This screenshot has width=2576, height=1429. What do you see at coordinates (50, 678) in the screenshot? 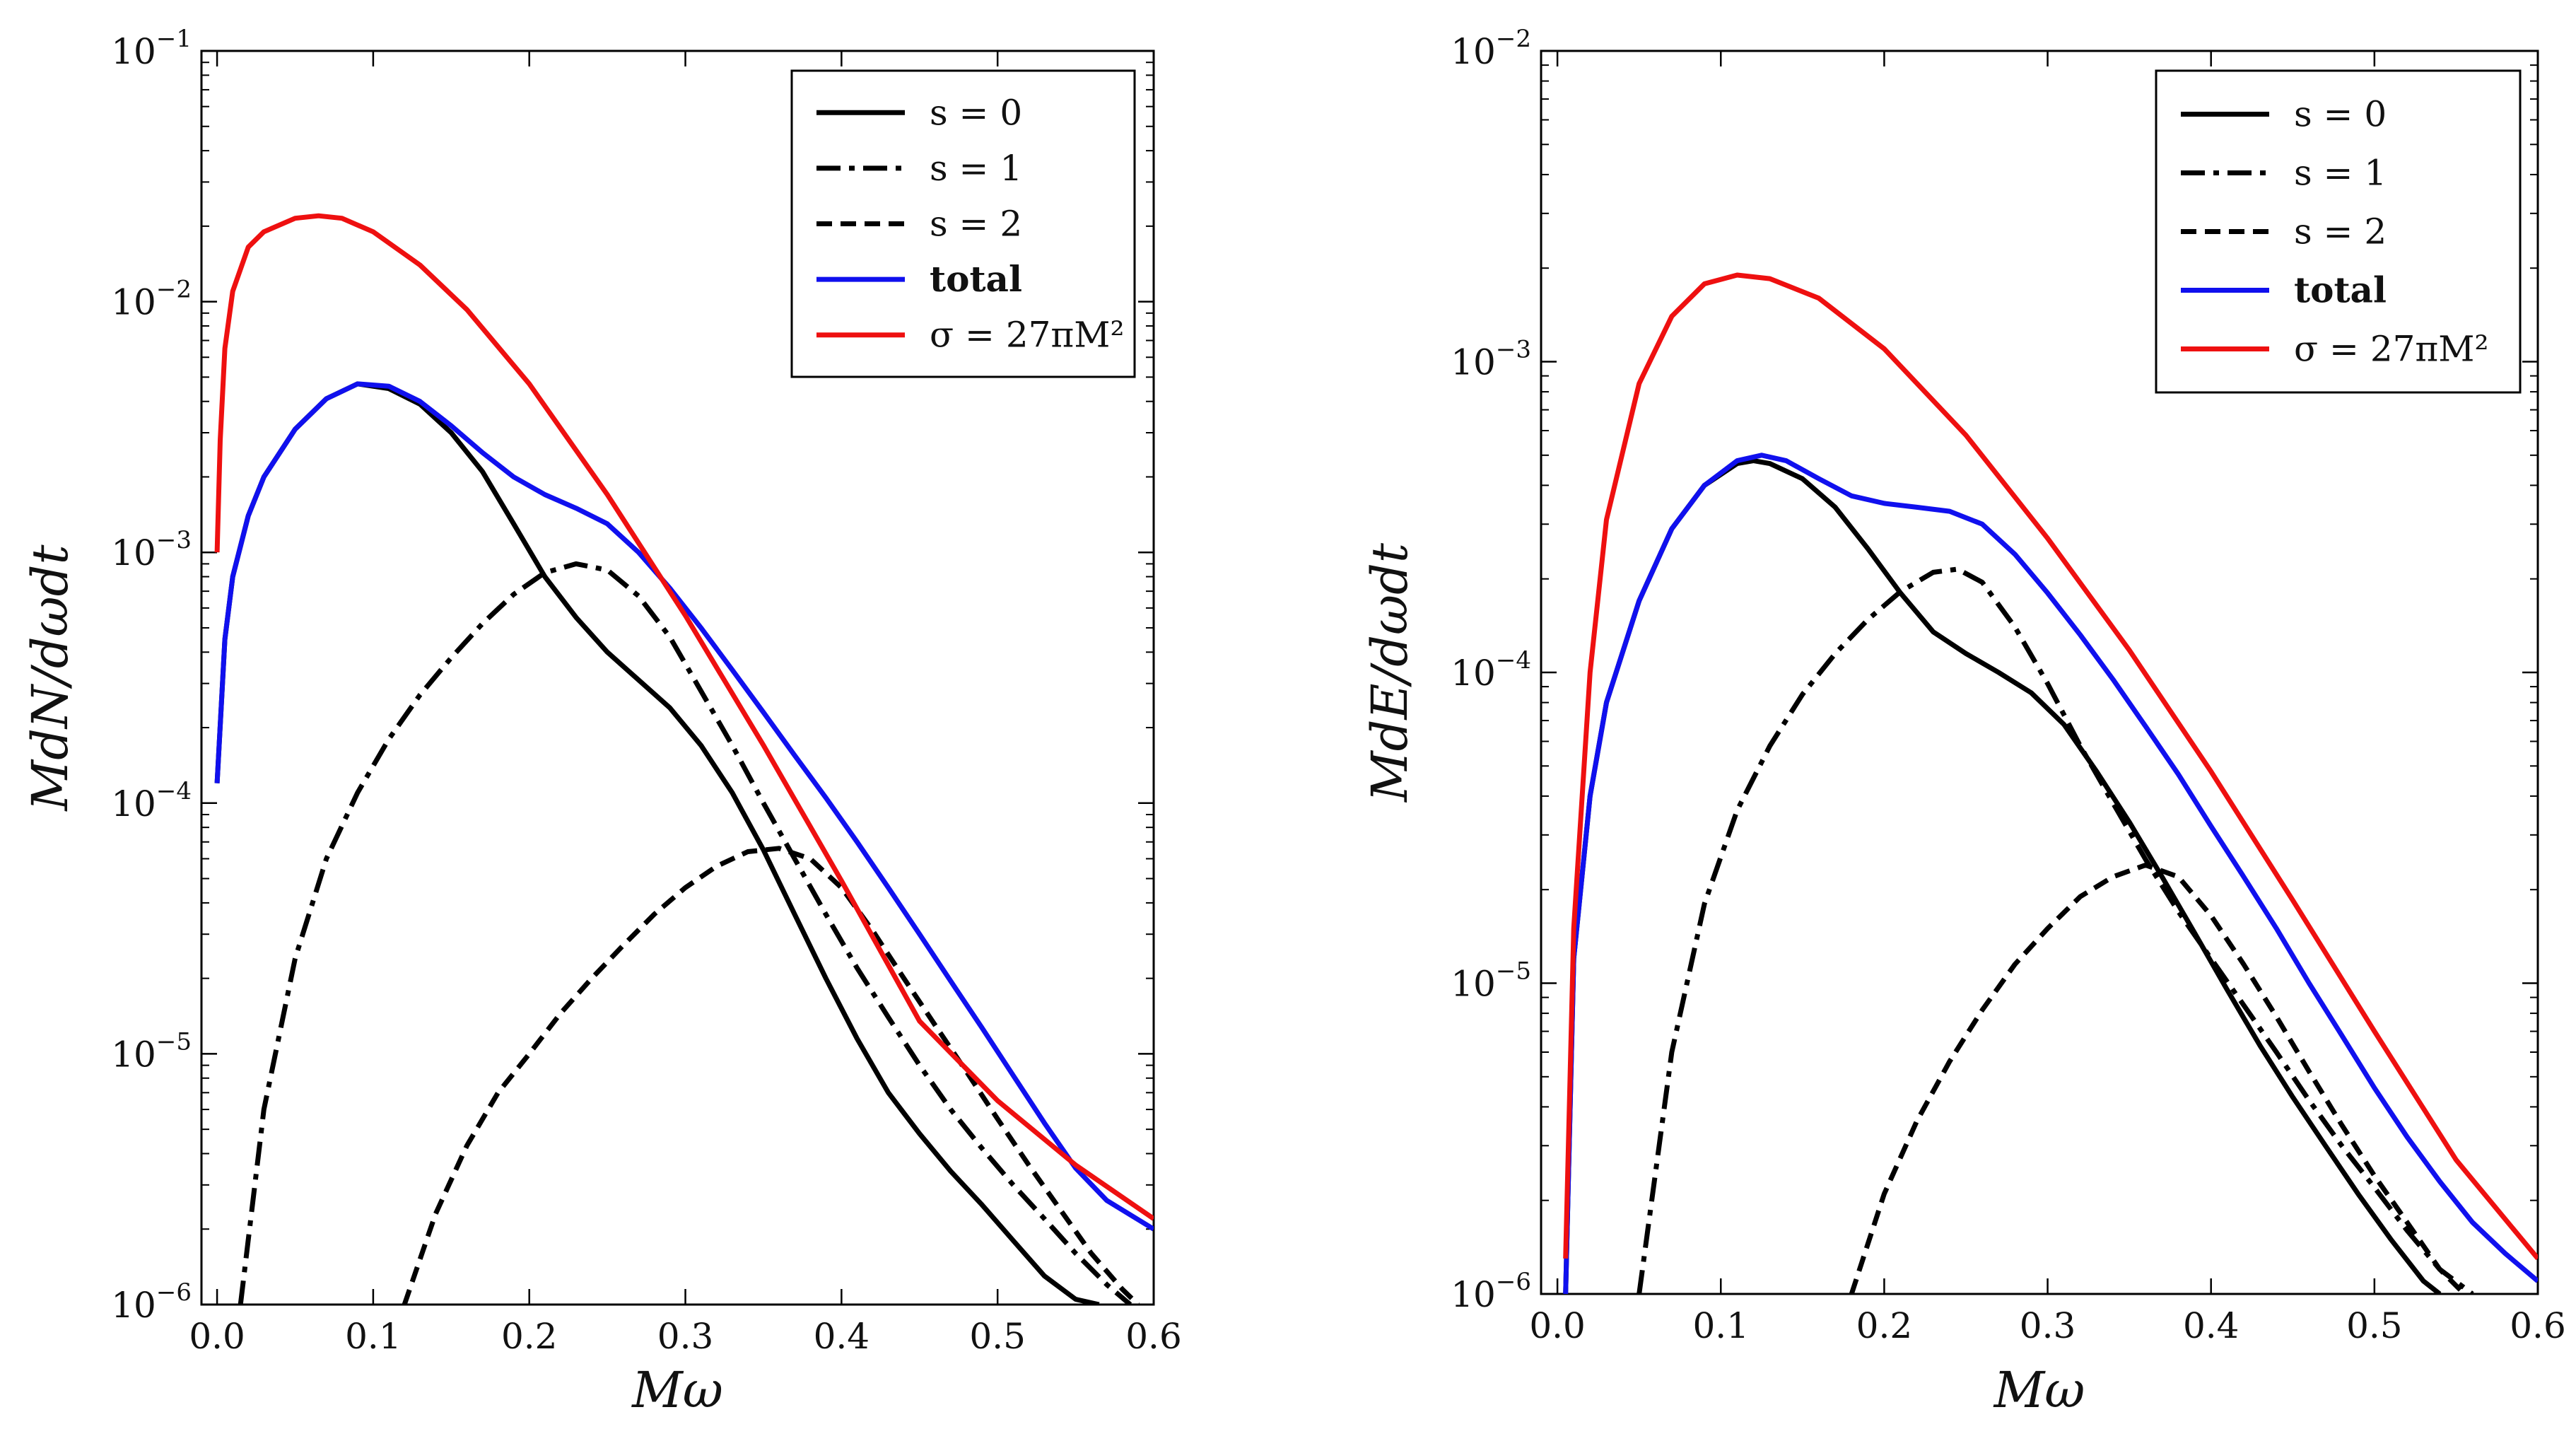
I see `y-axis-label: MdN/dωdt` at bounding box center [50, 678].